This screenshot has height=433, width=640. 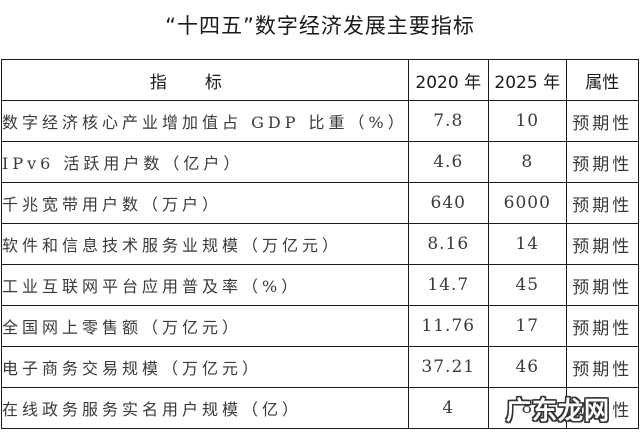 I want to click on table-row: 千兆宽带用户数（万户） 640 6000 预期性, so click(x=320, y=203).